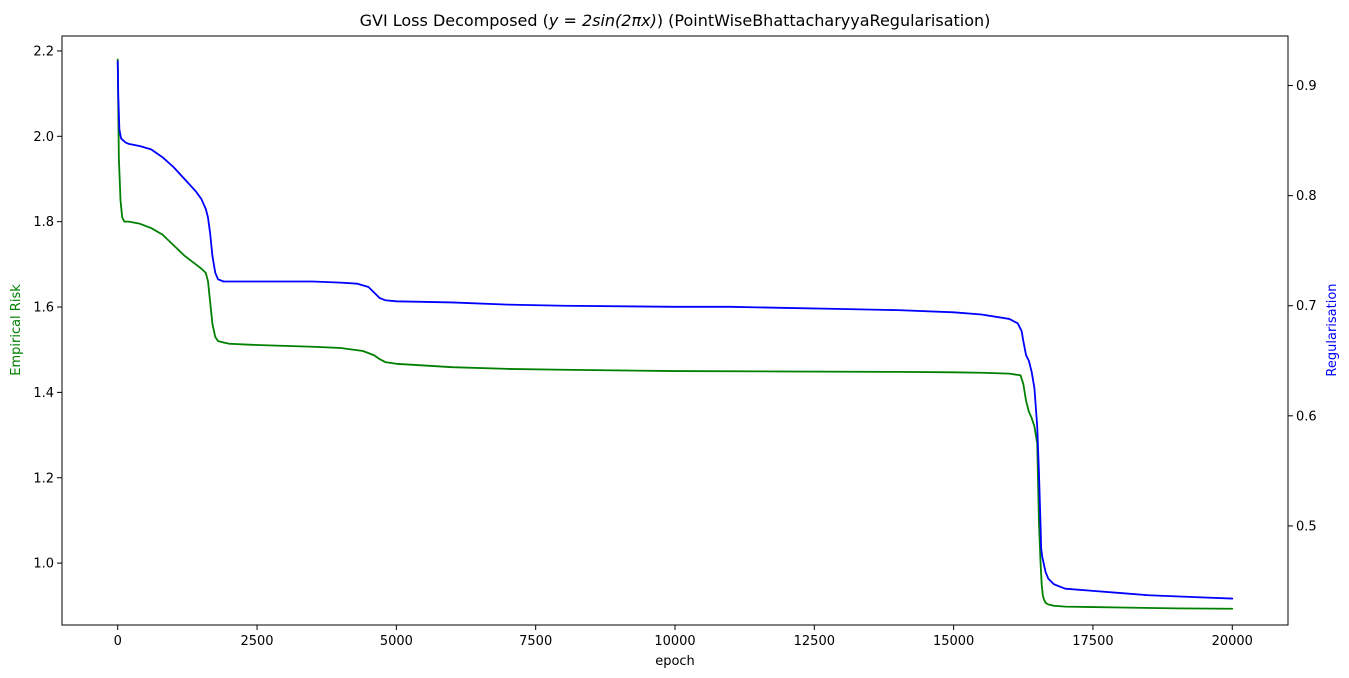 The height and width of the screenshot is (678, 1349). What do you see at coordinates (1306, 416) in the screenshot?
I see `y-right-tick-label: 0.6` at bounding box center [1306, 416].